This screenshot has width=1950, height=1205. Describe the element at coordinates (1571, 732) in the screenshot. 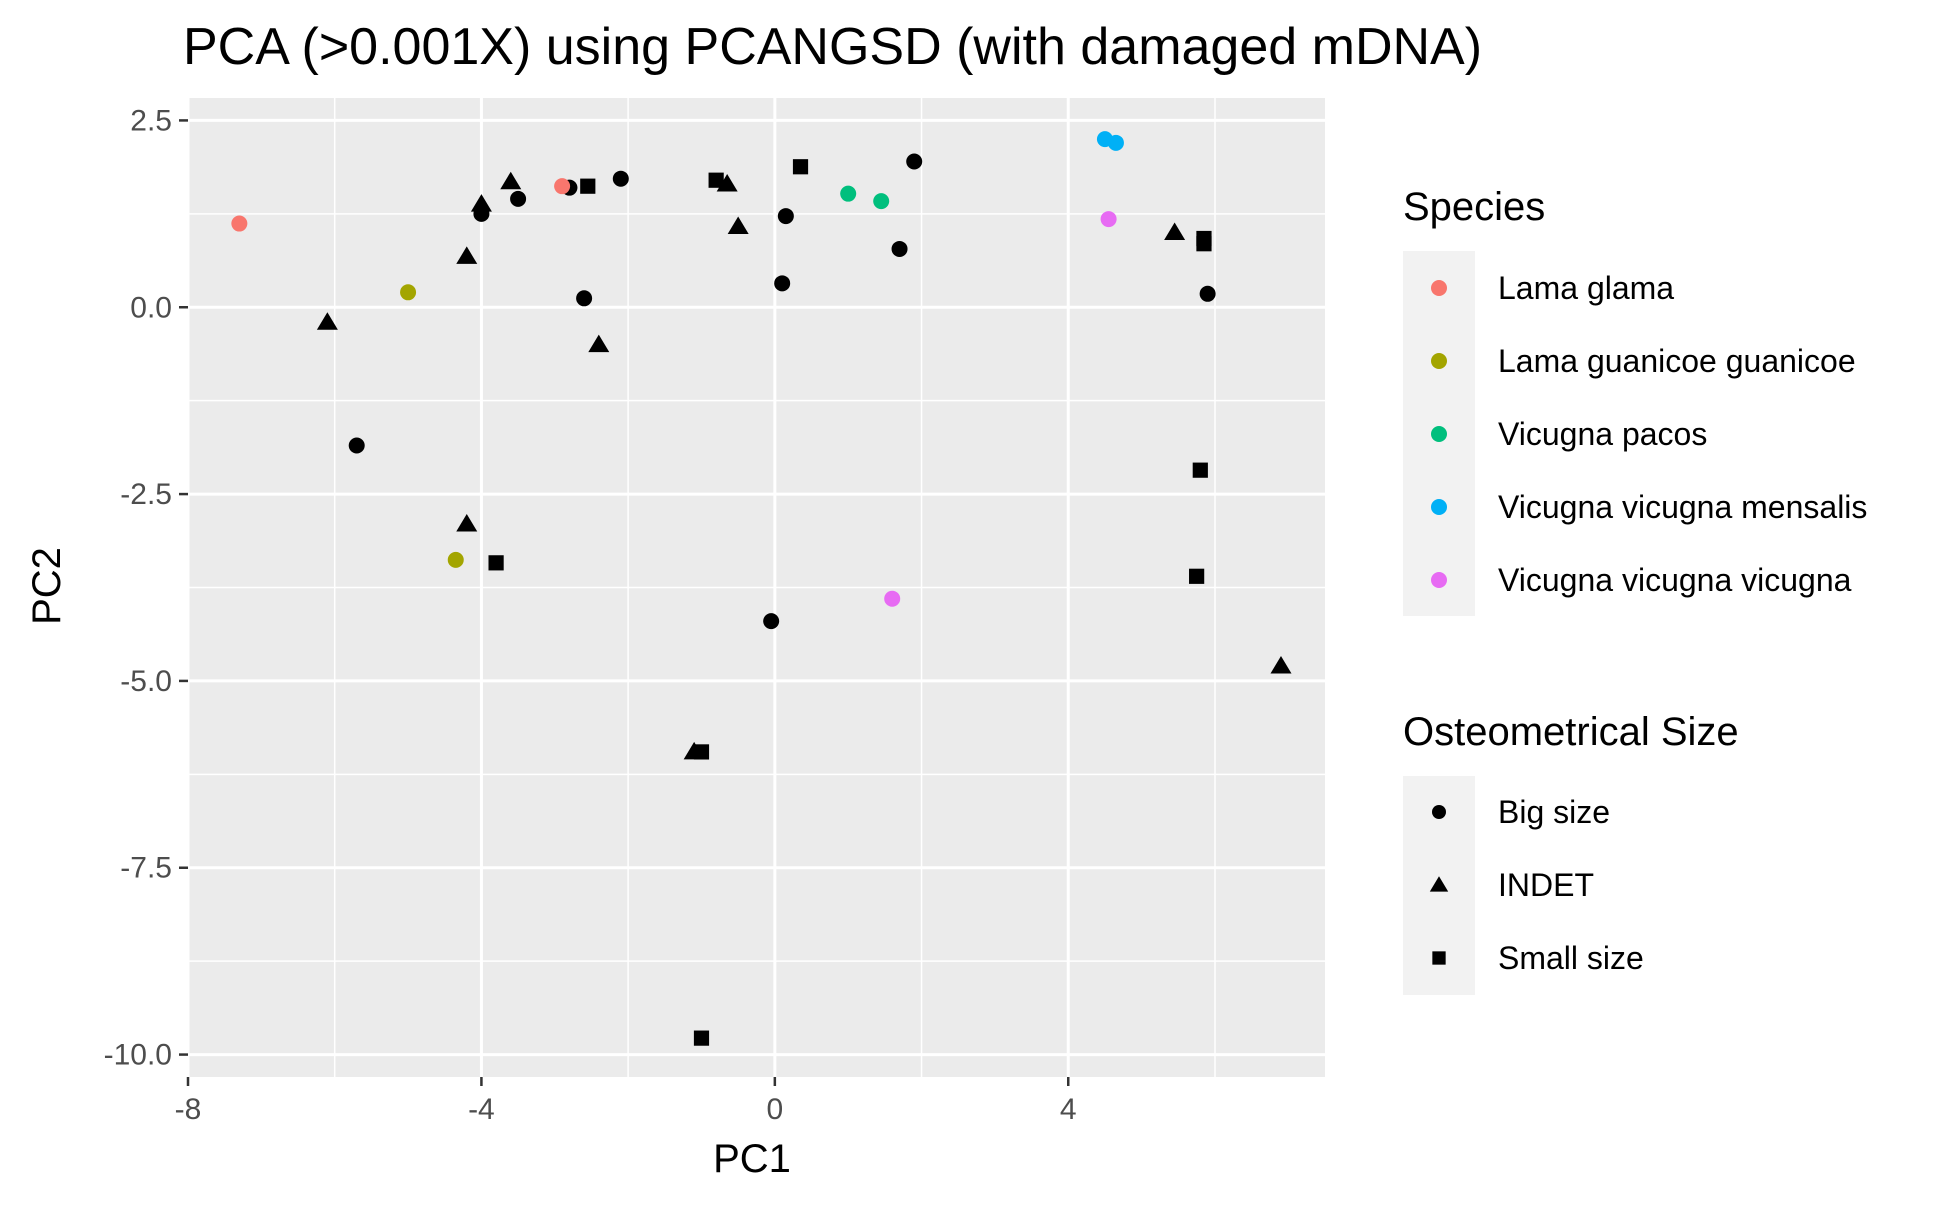

I see `size-legend-title: Osteometrical Size` at that location.